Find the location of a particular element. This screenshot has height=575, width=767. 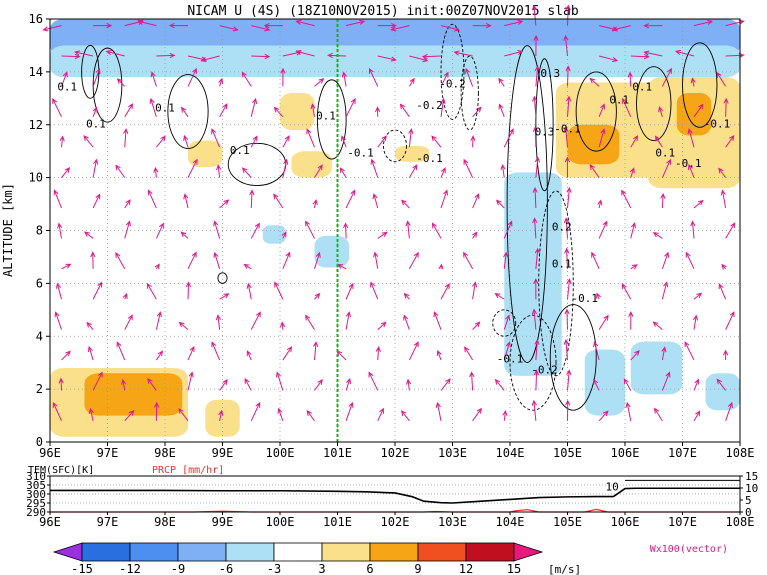

surface-right-tick-label-2: 10 is located at coordinates (751, 488).